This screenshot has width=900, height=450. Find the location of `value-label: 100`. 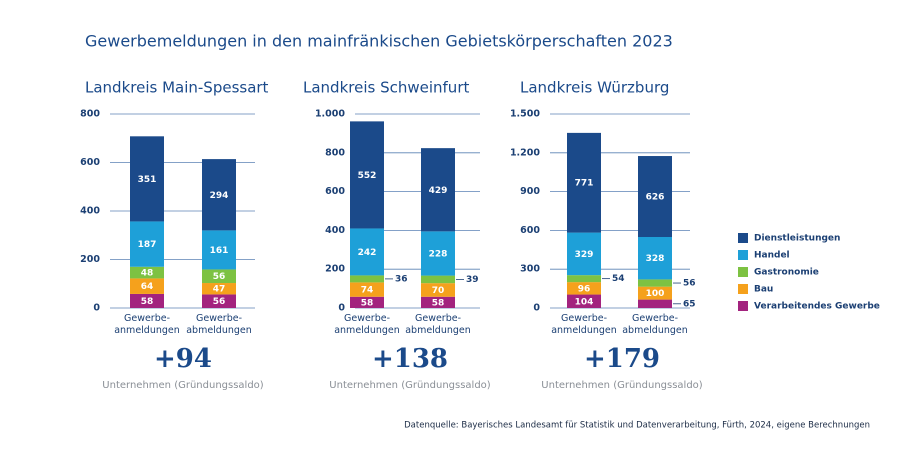

value-label: 100 is located at coordinates (655, 294).